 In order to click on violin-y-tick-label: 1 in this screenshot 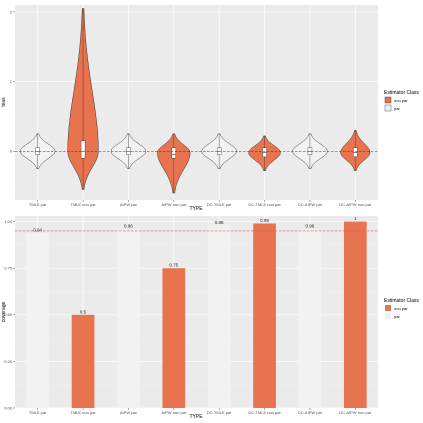, I will do `click(11, 81)`.